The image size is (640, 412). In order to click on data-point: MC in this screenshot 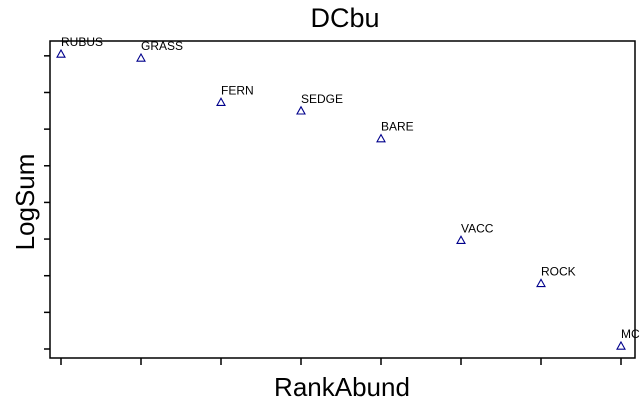, I will do `click(628, 338)`.